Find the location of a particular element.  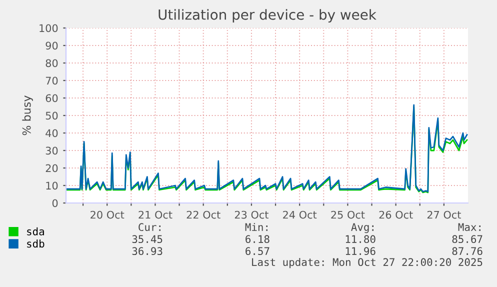

y-tick-label: 30 is located at coordinates (52, 150).